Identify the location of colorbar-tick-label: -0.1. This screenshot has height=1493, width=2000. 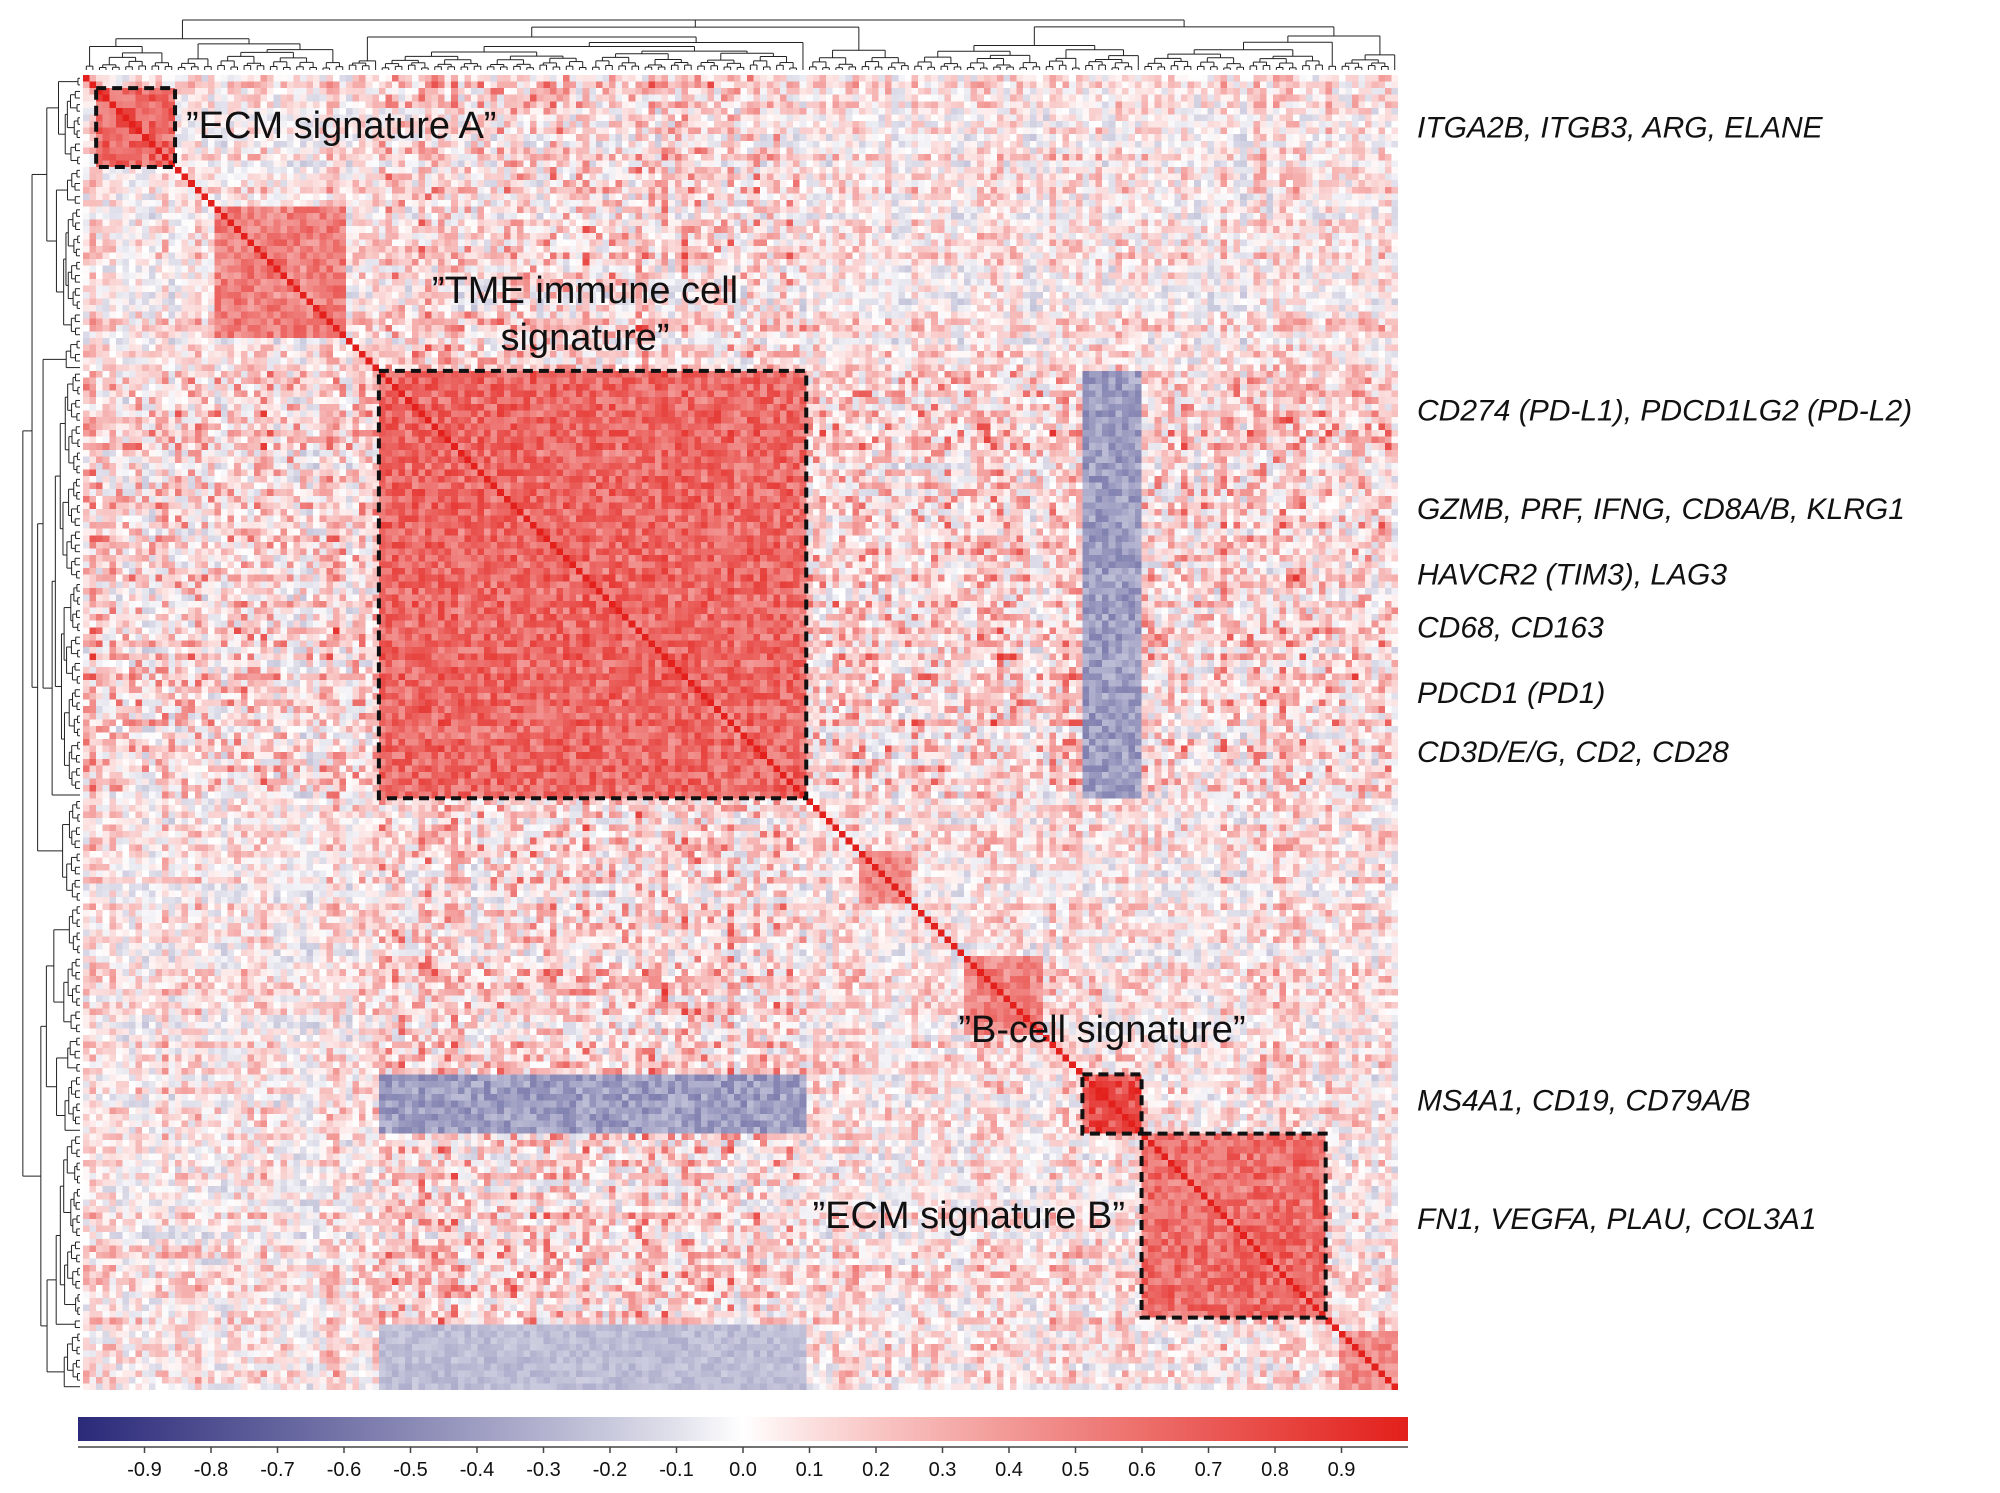
(676, 1470).